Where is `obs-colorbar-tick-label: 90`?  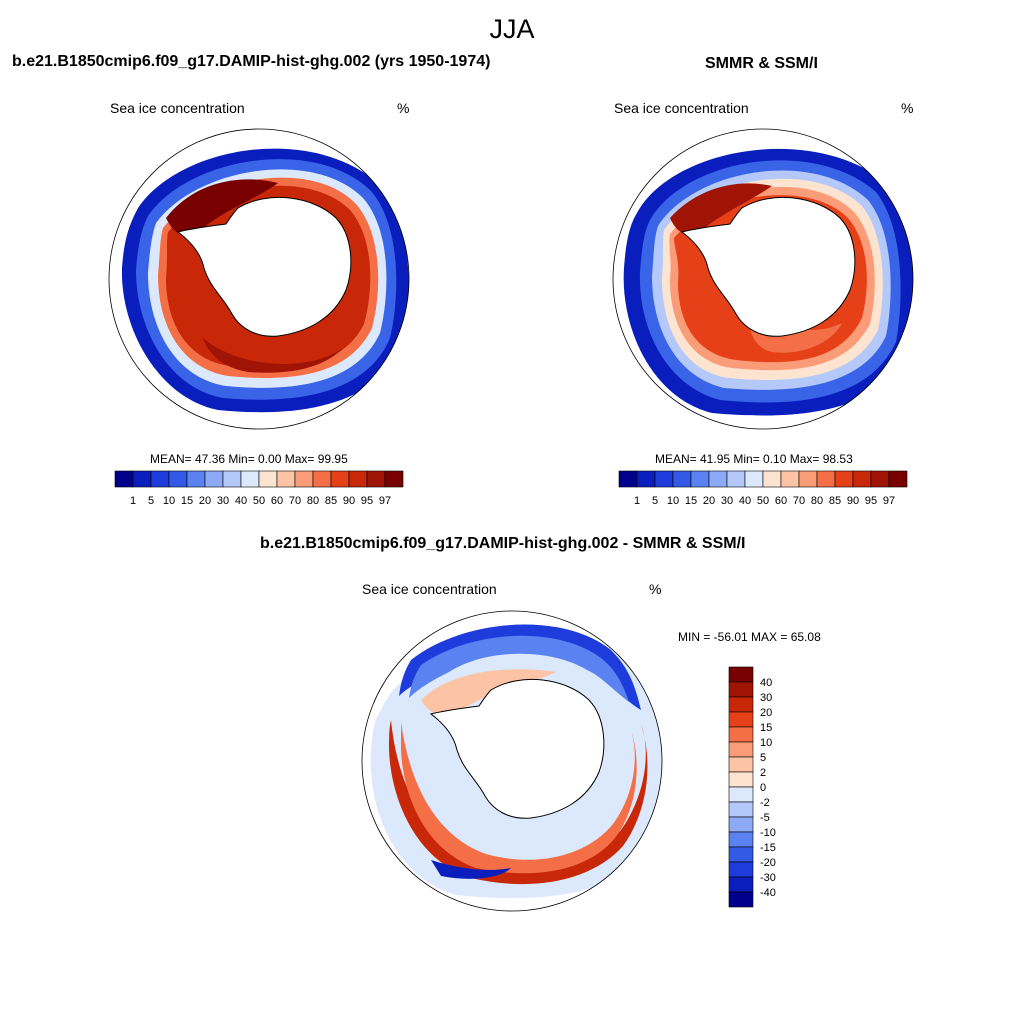
obs-colorbar-tick-label: 90 is located at coordinates (853, 501).